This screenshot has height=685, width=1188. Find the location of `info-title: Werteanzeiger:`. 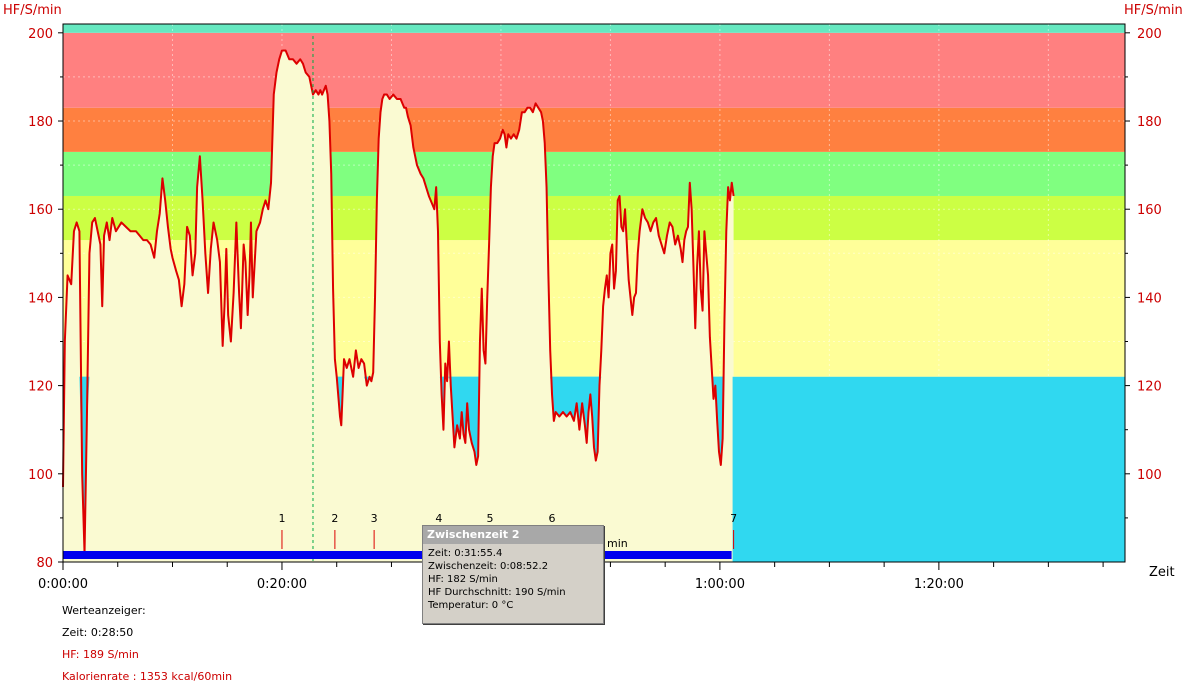

info-title: Werteanzeiger: is located at coordinates (104, 610).